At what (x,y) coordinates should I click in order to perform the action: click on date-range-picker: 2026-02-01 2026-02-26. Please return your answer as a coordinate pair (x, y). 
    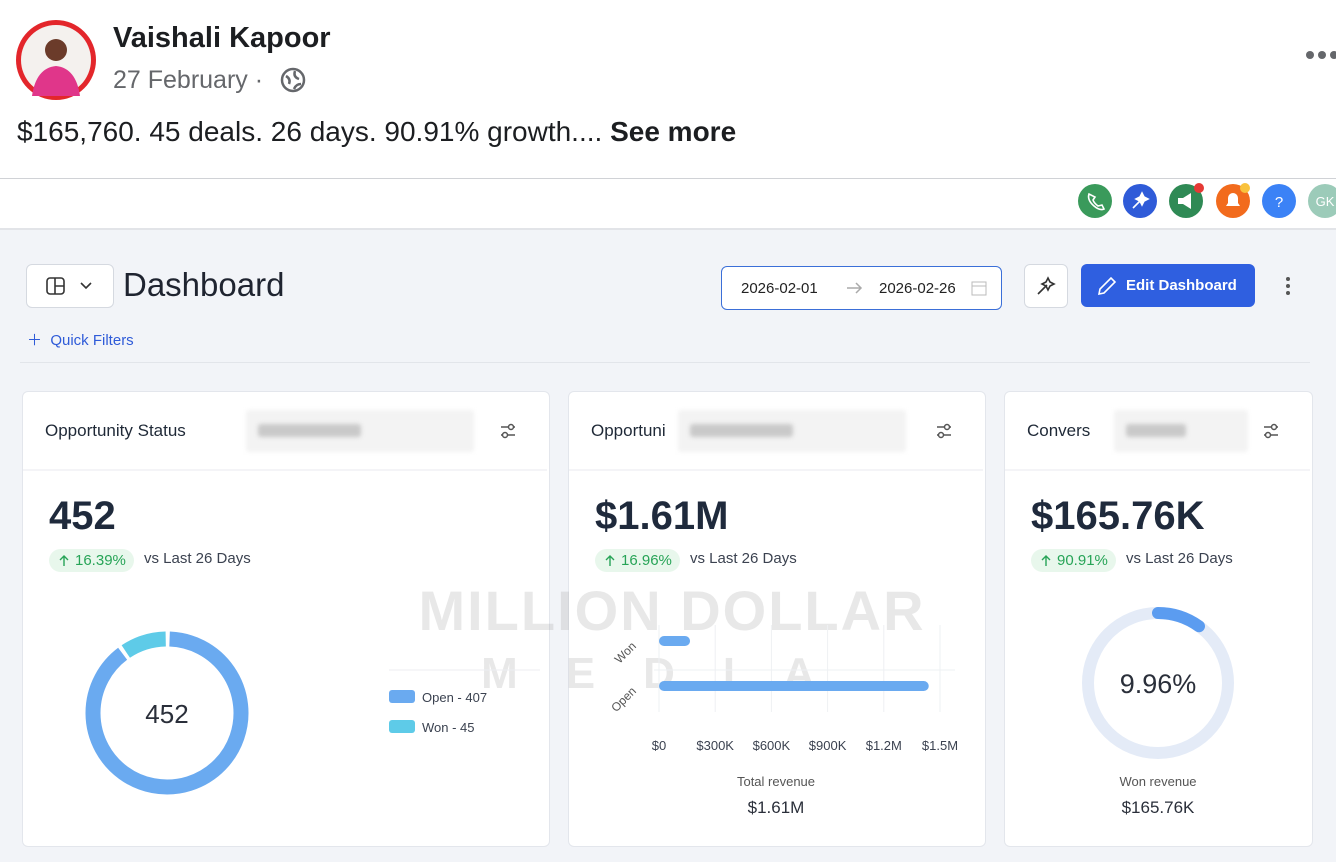
    Looking at the image, I should click on (861, 288).